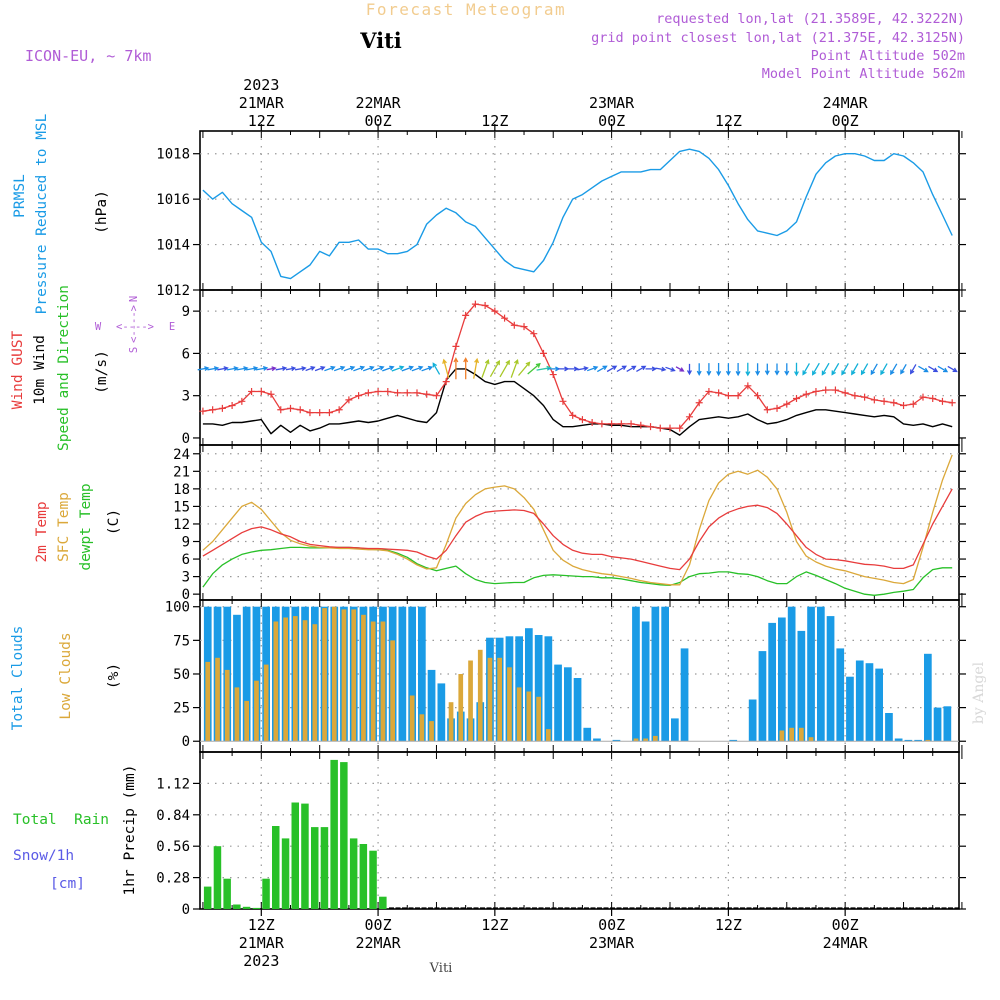 The width and height of the screenshot is (1000, 1000). What do you see at coordinates (611, 121) in the screenshot?
I see `top-time-label: 00Z` at bounding box center [611, 121].